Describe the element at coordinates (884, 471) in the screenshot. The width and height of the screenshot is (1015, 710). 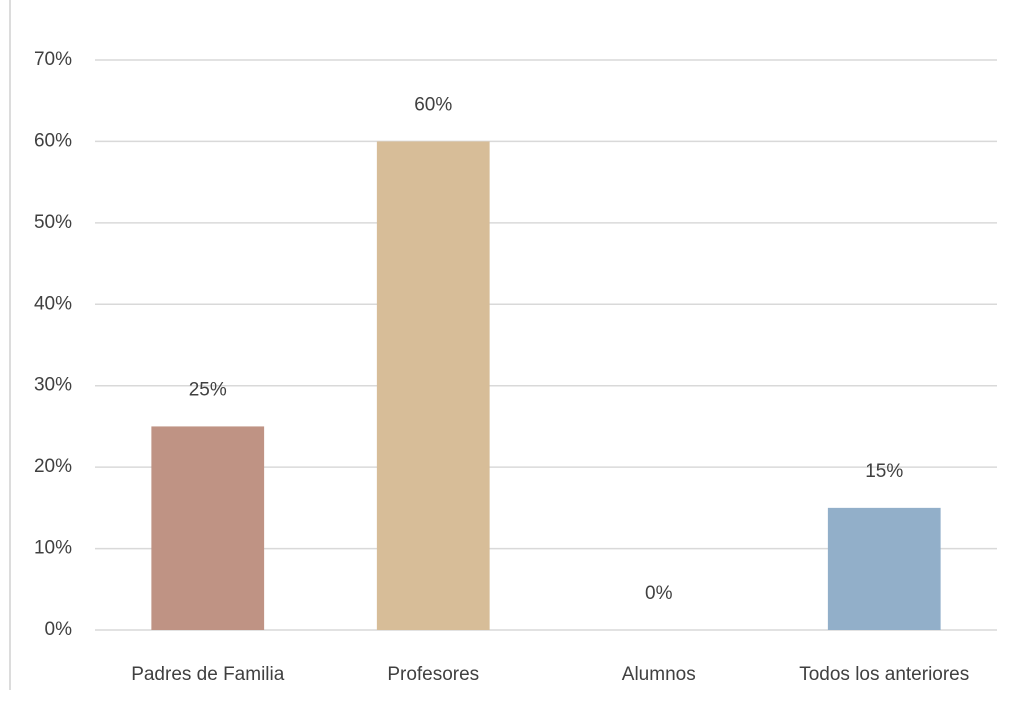
I see `data-label: 15%` at that location.